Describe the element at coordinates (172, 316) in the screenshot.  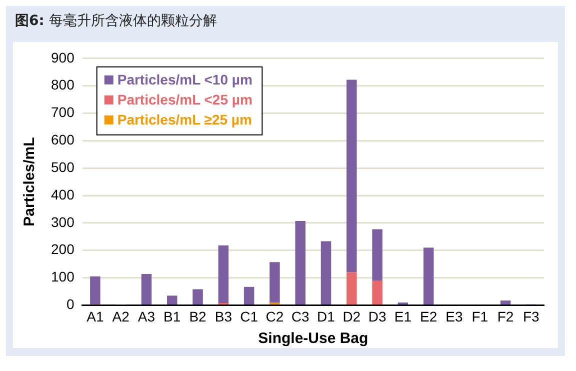
I see `x-tick-label: B1` at that location.